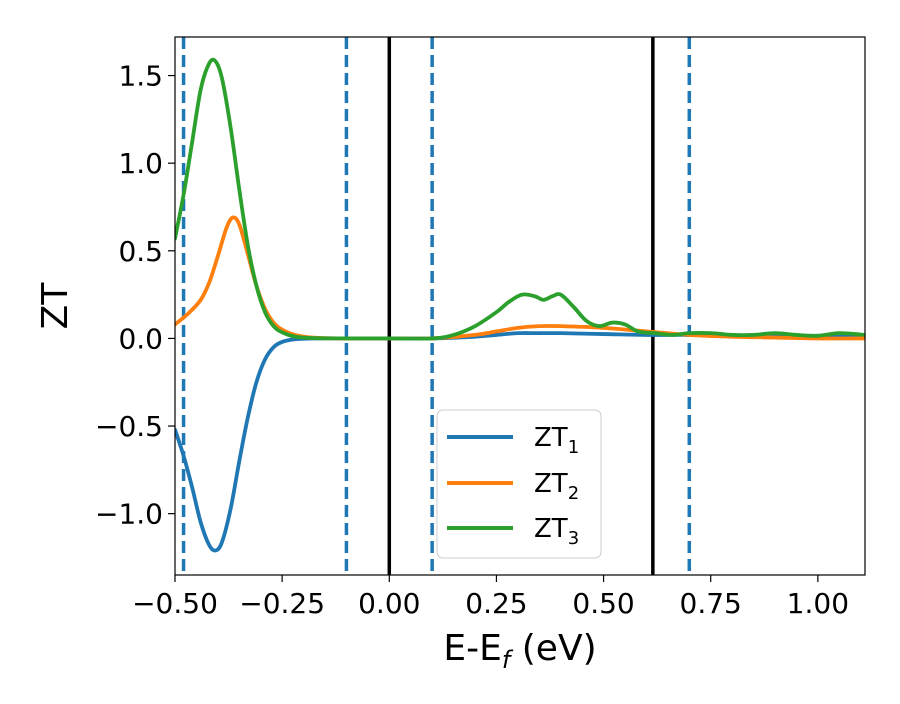  Describe the element at coordinates (711, 603) in the screenshot. I see `x-tick-label: 0.75` at that location.